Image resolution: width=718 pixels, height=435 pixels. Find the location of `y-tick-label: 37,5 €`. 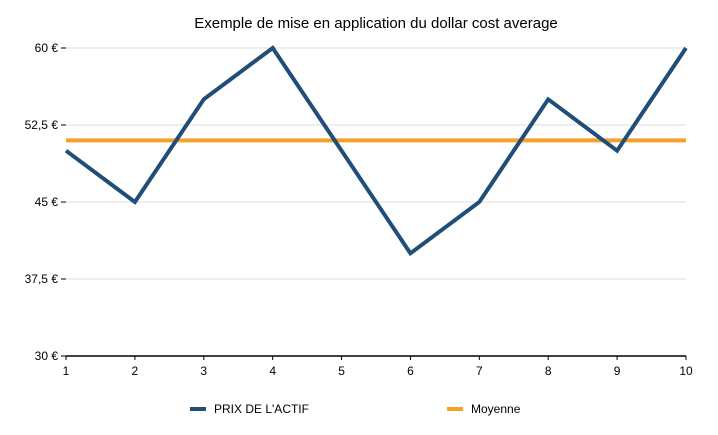

y-tick-label: 37,5 € is located at coordinates (42, 279).